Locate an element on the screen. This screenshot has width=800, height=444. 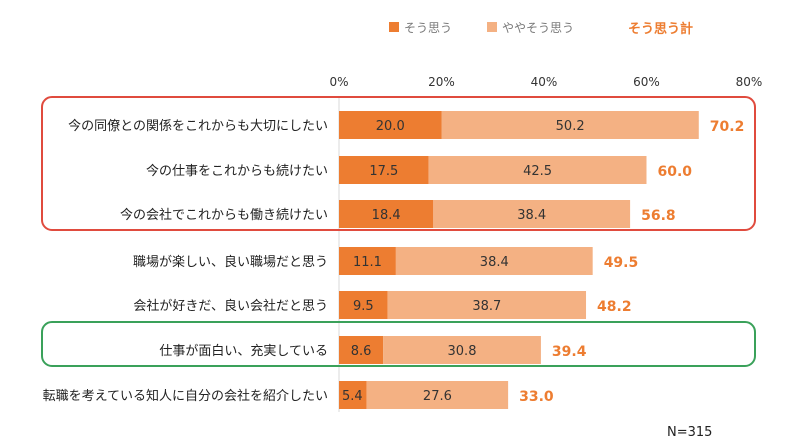
category-label: 仕事が面白い、充実している is located at coordinates (243, 351).